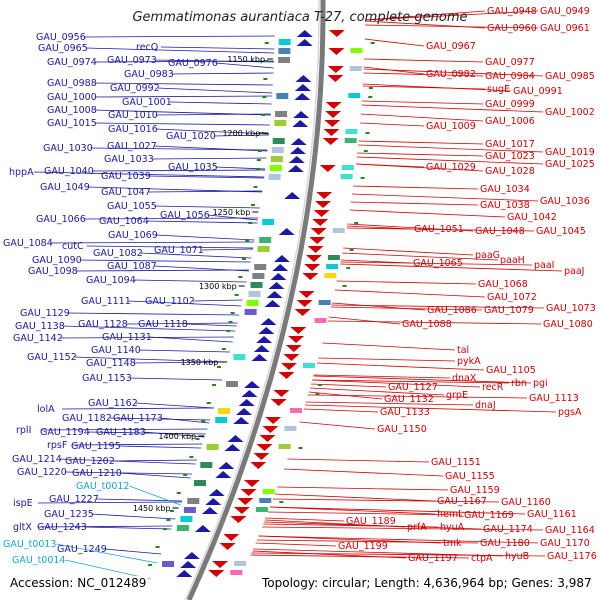 Image resolution: width=600 pixels, height=600 pixels. What do you see at coordinates (179, 250) in the screenshot?
I see `forward-gene-label: GAU_1071` at bounding box center [179, 250].